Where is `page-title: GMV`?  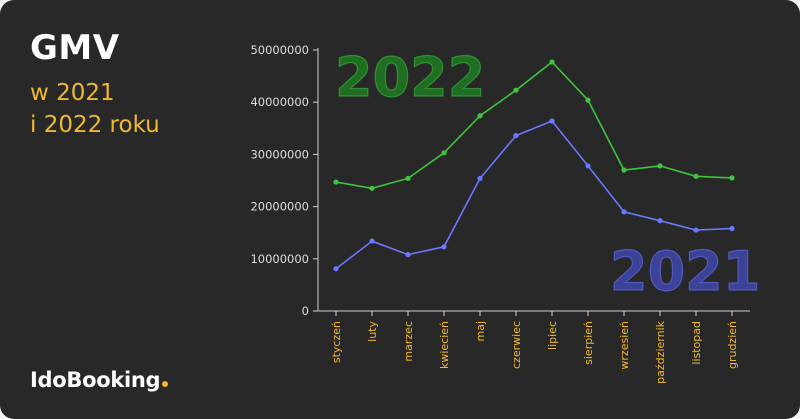 page-title: GMV is located at coordinates (75, 48).